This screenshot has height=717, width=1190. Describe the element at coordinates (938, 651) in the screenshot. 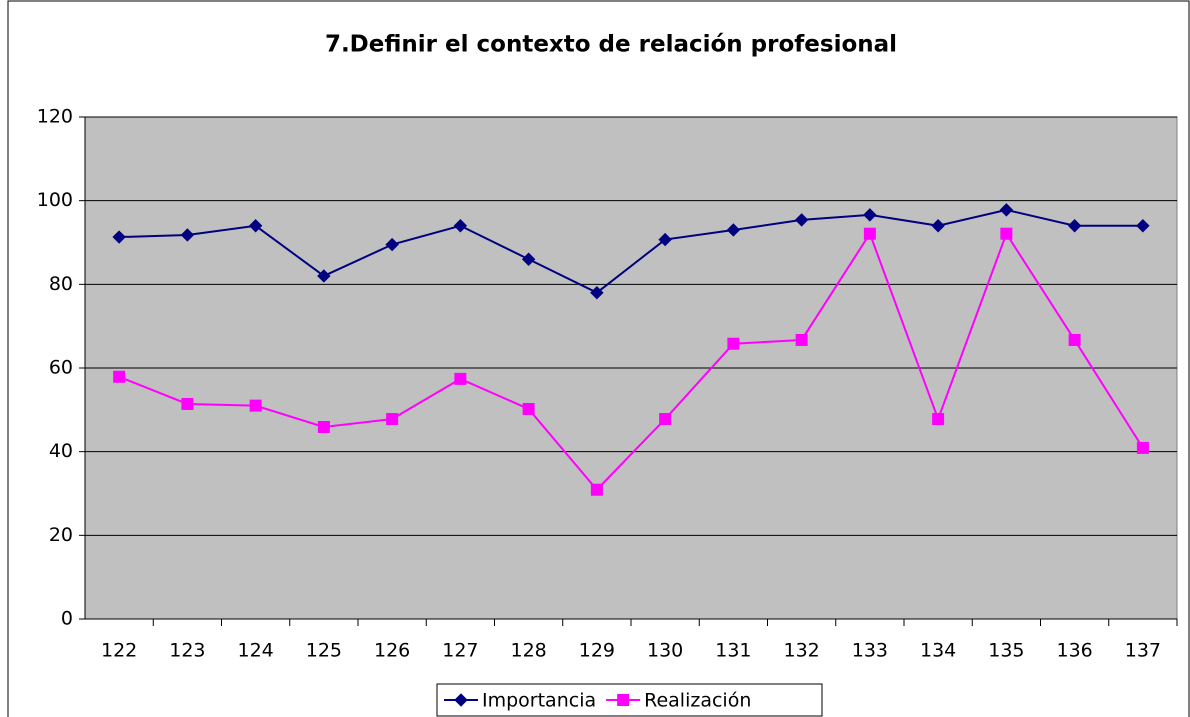

I see `x-tick-label: 134` at that location.